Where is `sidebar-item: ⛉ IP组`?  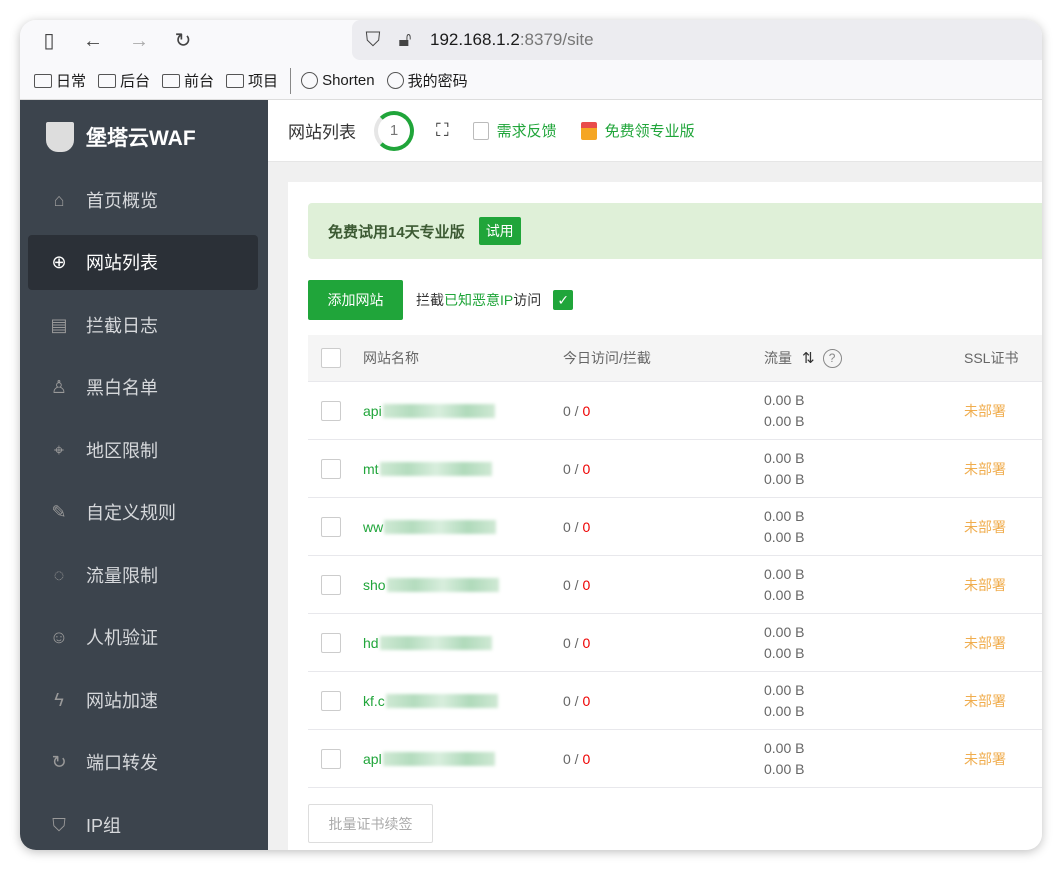
sidebar-item: ⛉ IP组 is located at coordinates (143, 823).